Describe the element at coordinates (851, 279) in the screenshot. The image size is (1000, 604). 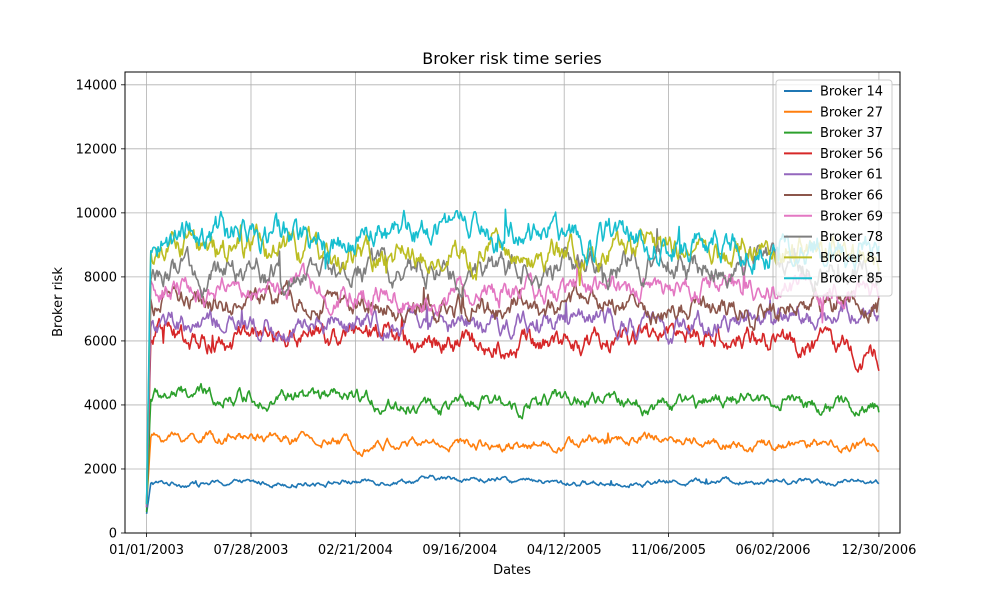
I see `legend-label: Broker 85` at that location.